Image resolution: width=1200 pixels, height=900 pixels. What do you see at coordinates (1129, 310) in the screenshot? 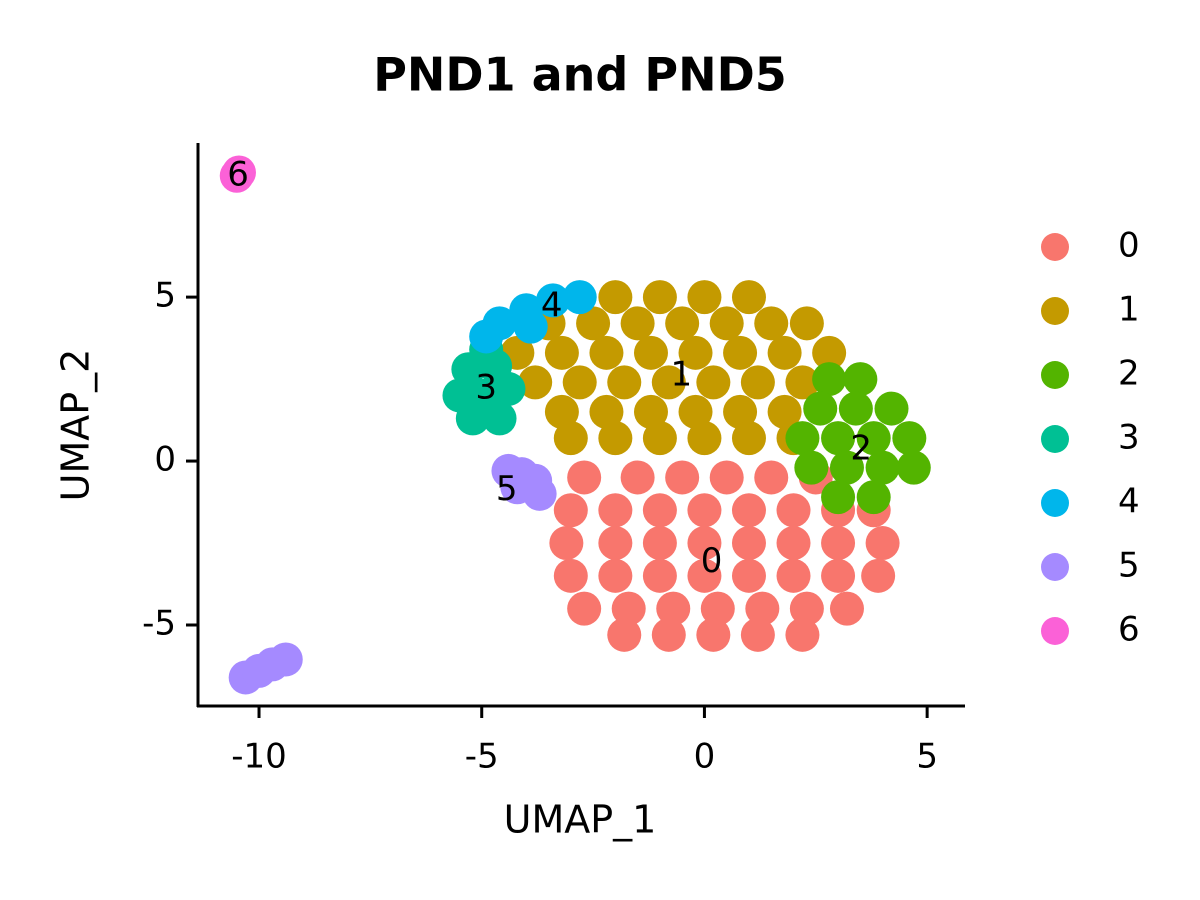
I see `legend-label: 1` at bounding box center [1129, 310].